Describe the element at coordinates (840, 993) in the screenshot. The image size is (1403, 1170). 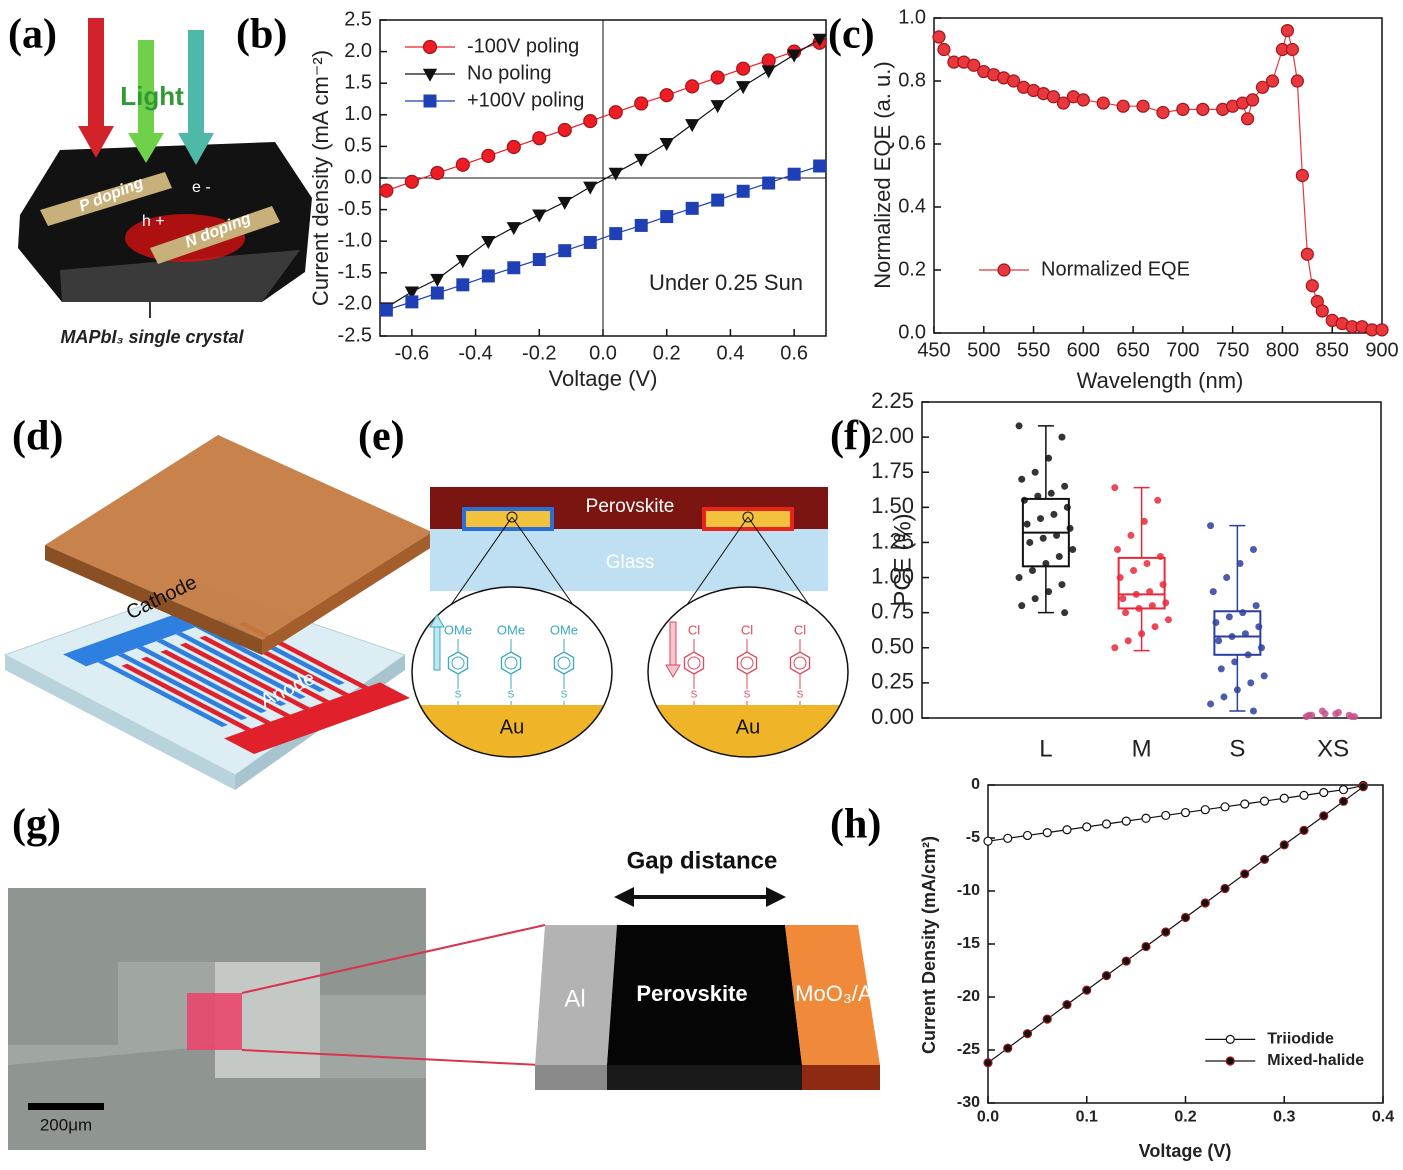
I see `moo3-label: MoO₃/Au` at that location.